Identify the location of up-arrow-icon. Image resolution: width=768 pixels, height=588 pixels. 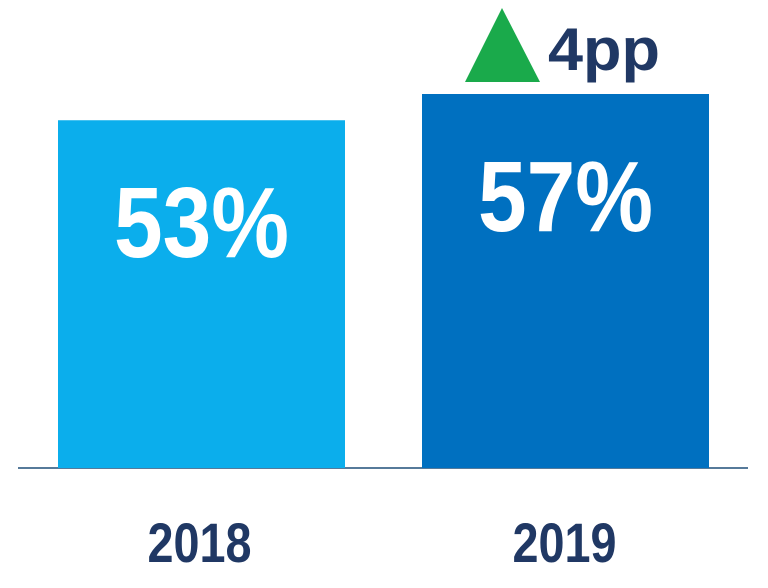
(502, 45).